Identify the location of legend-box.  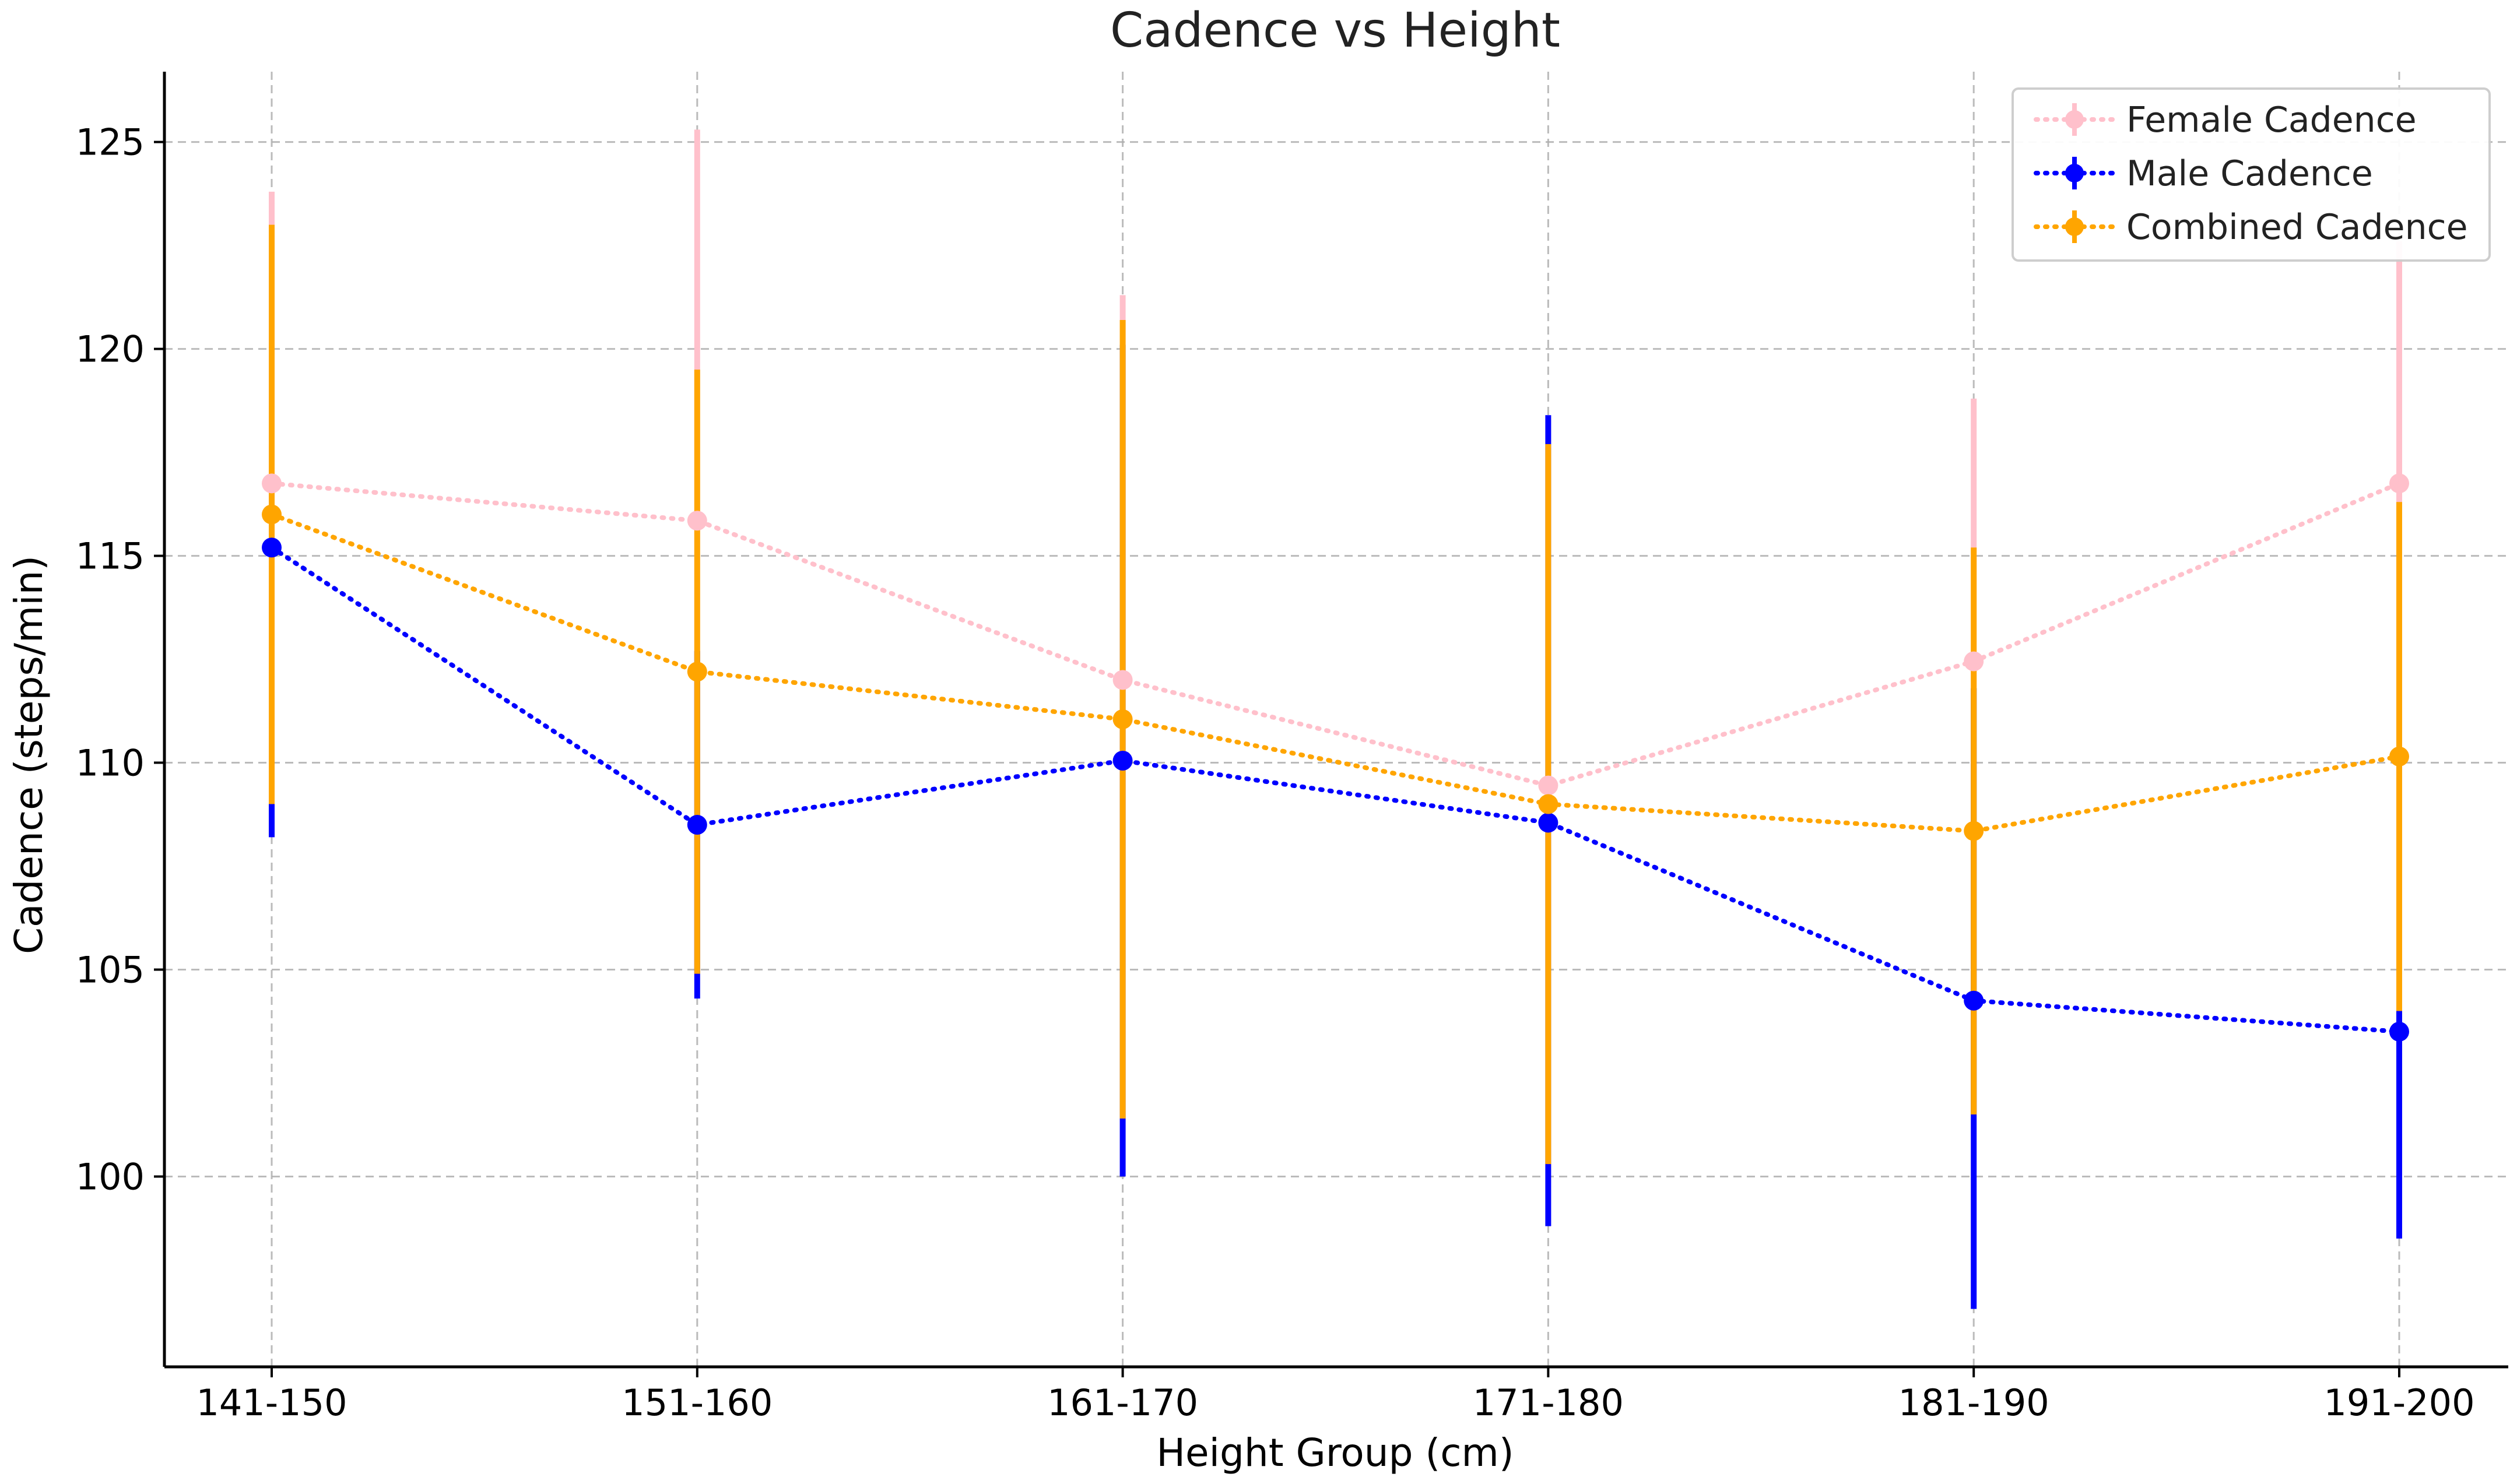
(2251, 174).